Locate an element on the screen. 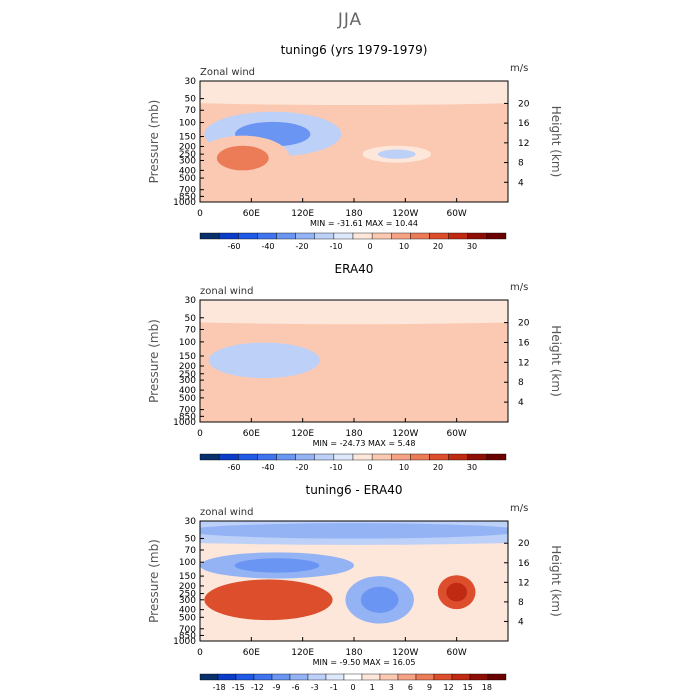  region-upper-negative-core is located at coordinates (277, 565).